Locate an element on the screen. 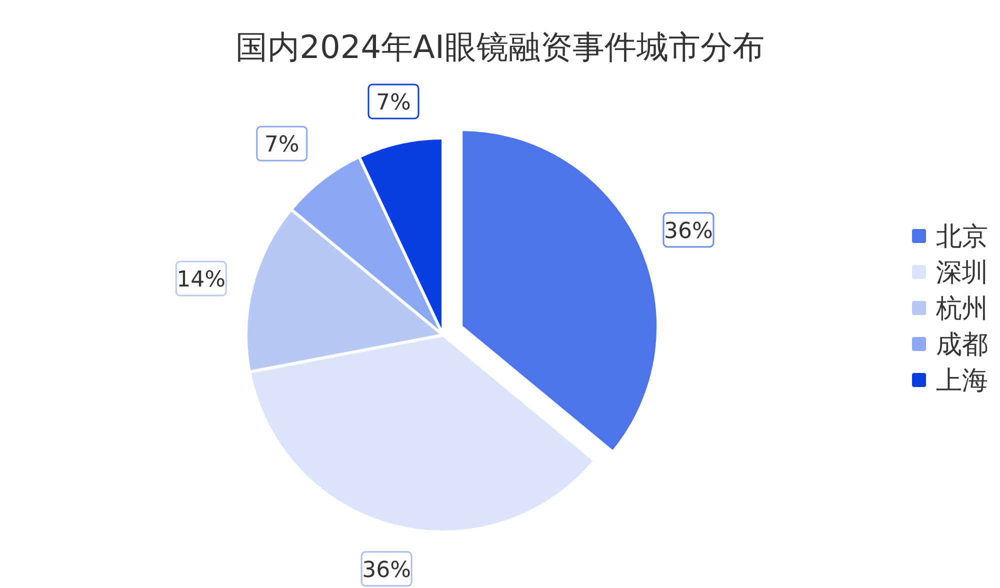 The width and height of the screenshot is (1000, 588). data-label: 14% is located at coordinates (201, 280).